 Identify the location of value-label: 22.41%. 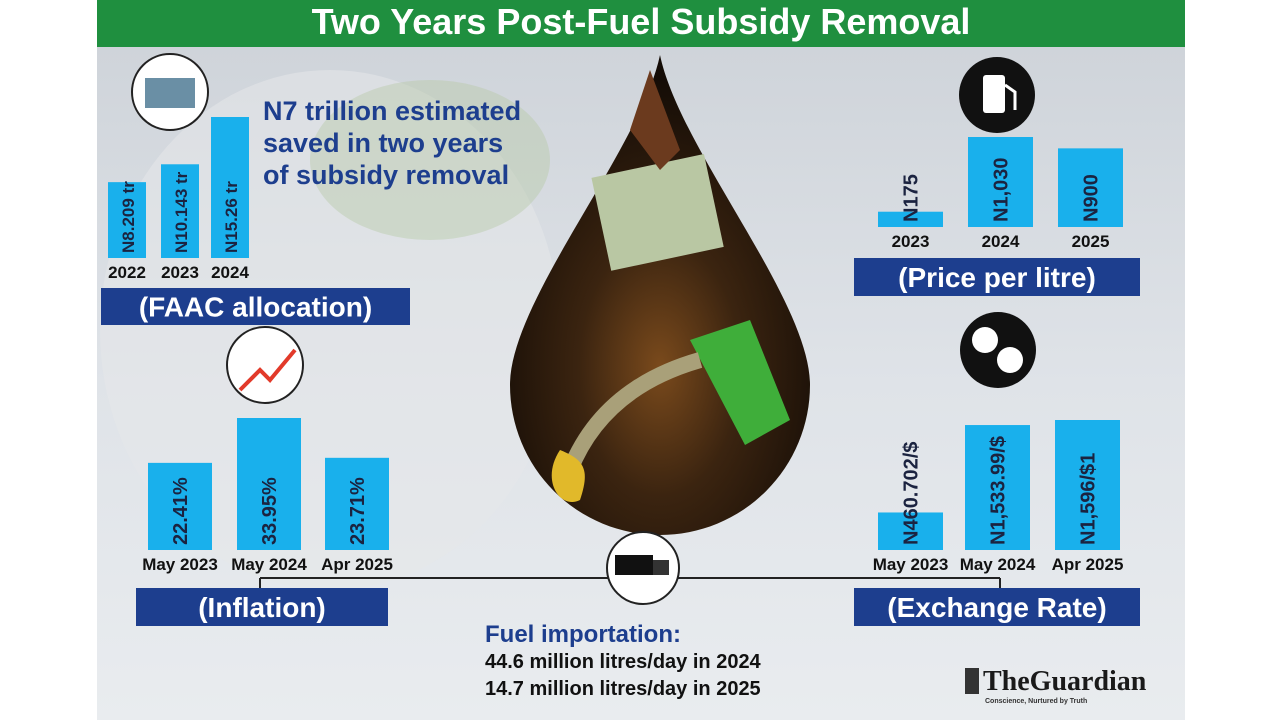
(181, 511).